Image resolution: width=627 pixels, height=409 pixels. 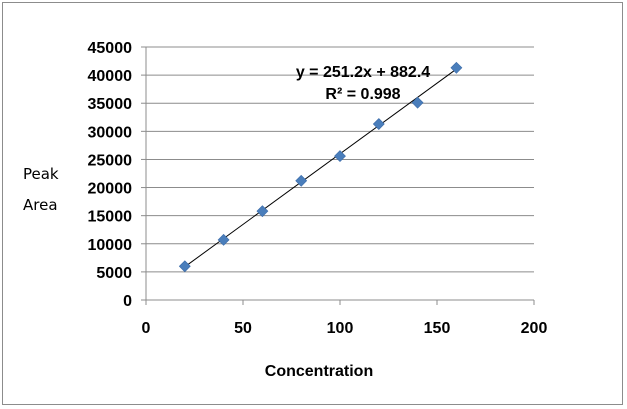 I want to click on y-tick-label: 25000, so click(x=110, y=160).